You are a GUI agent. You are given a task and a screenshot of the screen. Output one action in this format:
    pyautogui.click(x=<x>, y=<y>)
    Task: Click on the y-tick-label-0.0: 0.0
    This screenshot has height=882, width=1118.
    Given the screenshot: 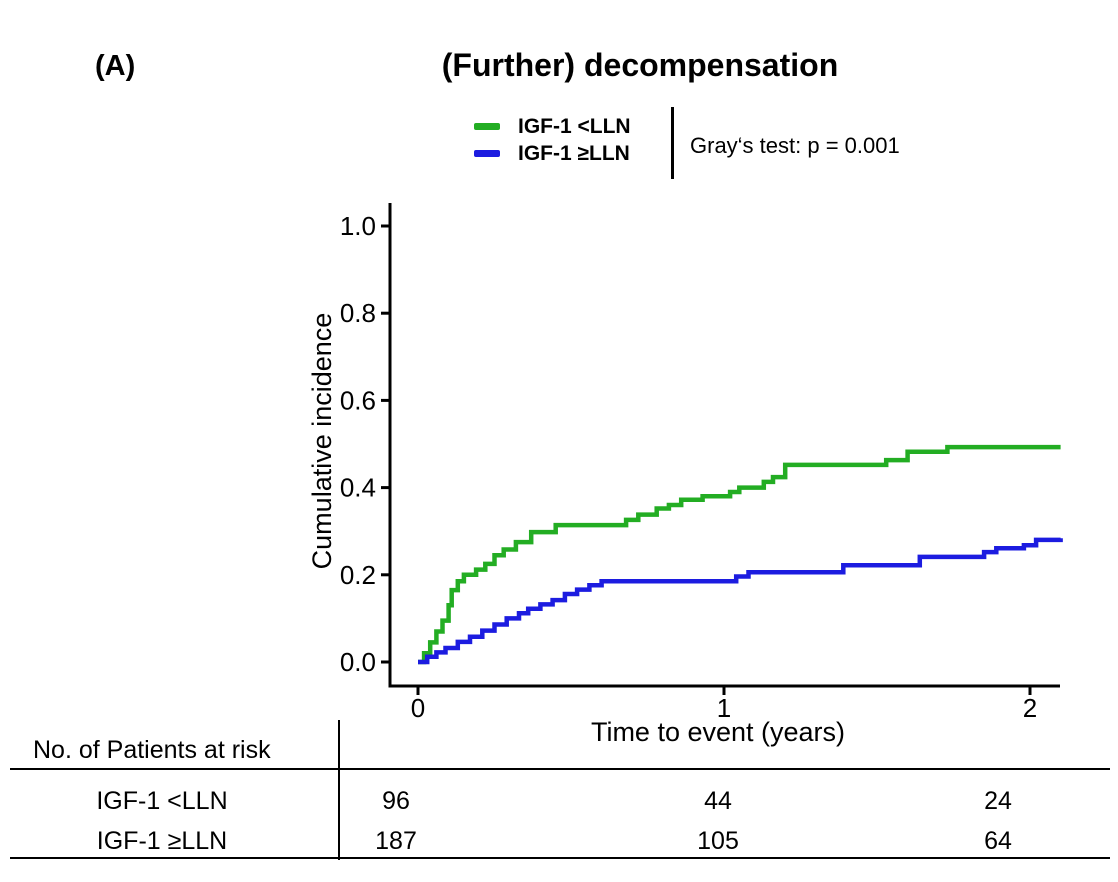 What is the action you would take?
    pyautogui.click(x=358, y=662)
    